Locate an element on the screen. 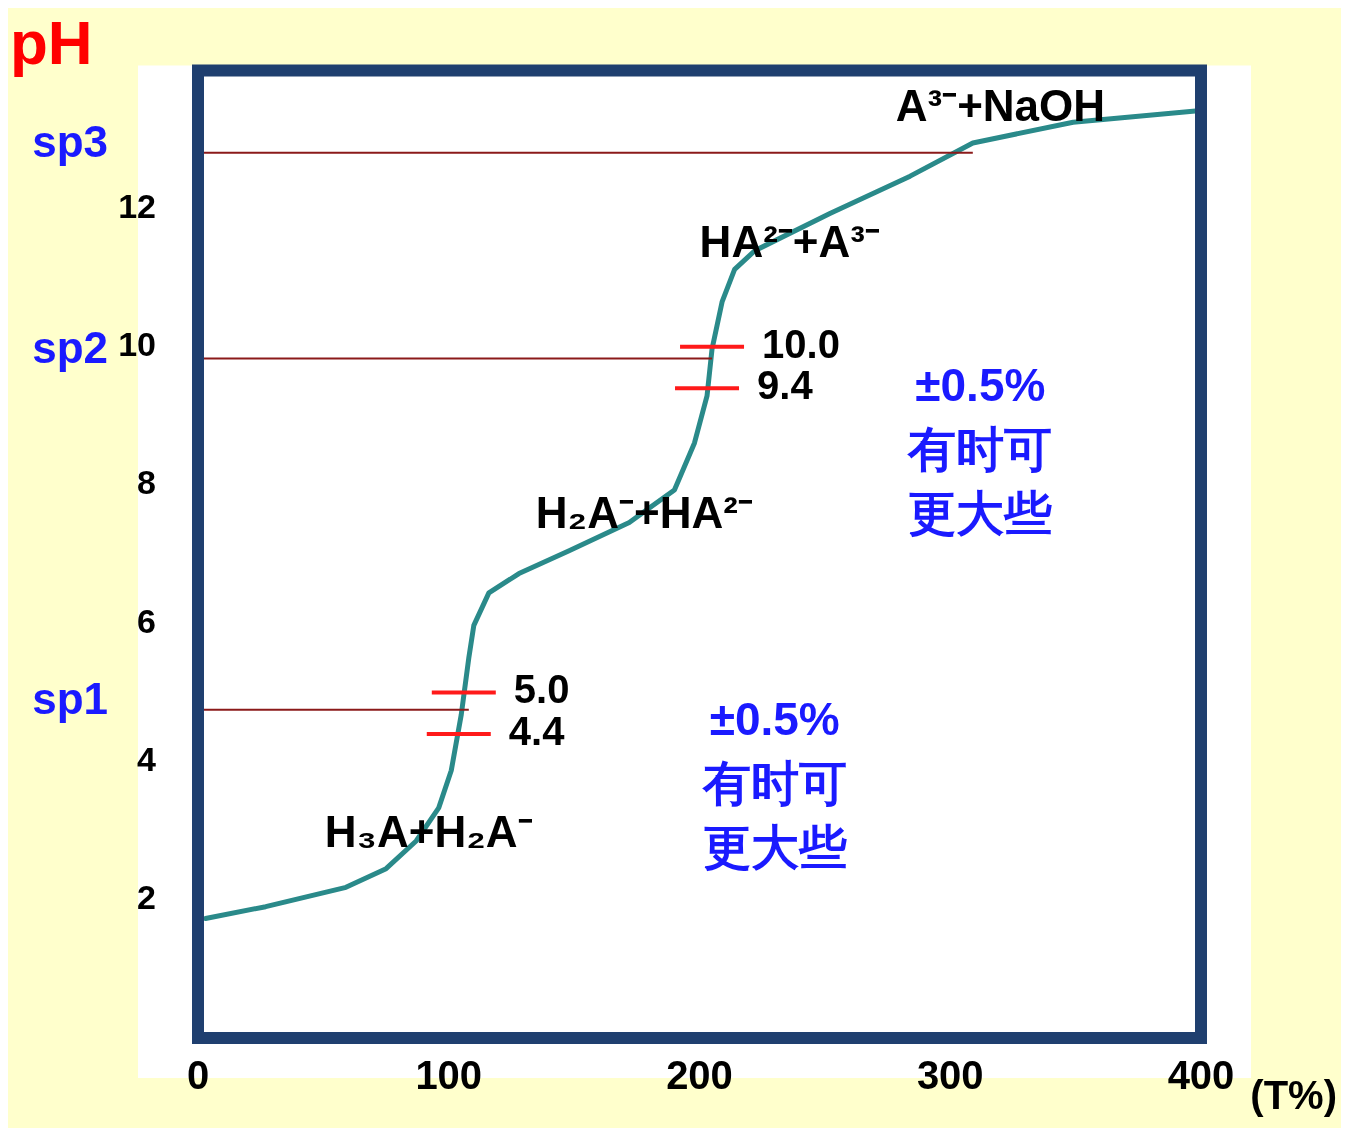 The height and width of the screenshot is (1136, 1349). annotation: 9.4 is located at coordinates (785, 385).